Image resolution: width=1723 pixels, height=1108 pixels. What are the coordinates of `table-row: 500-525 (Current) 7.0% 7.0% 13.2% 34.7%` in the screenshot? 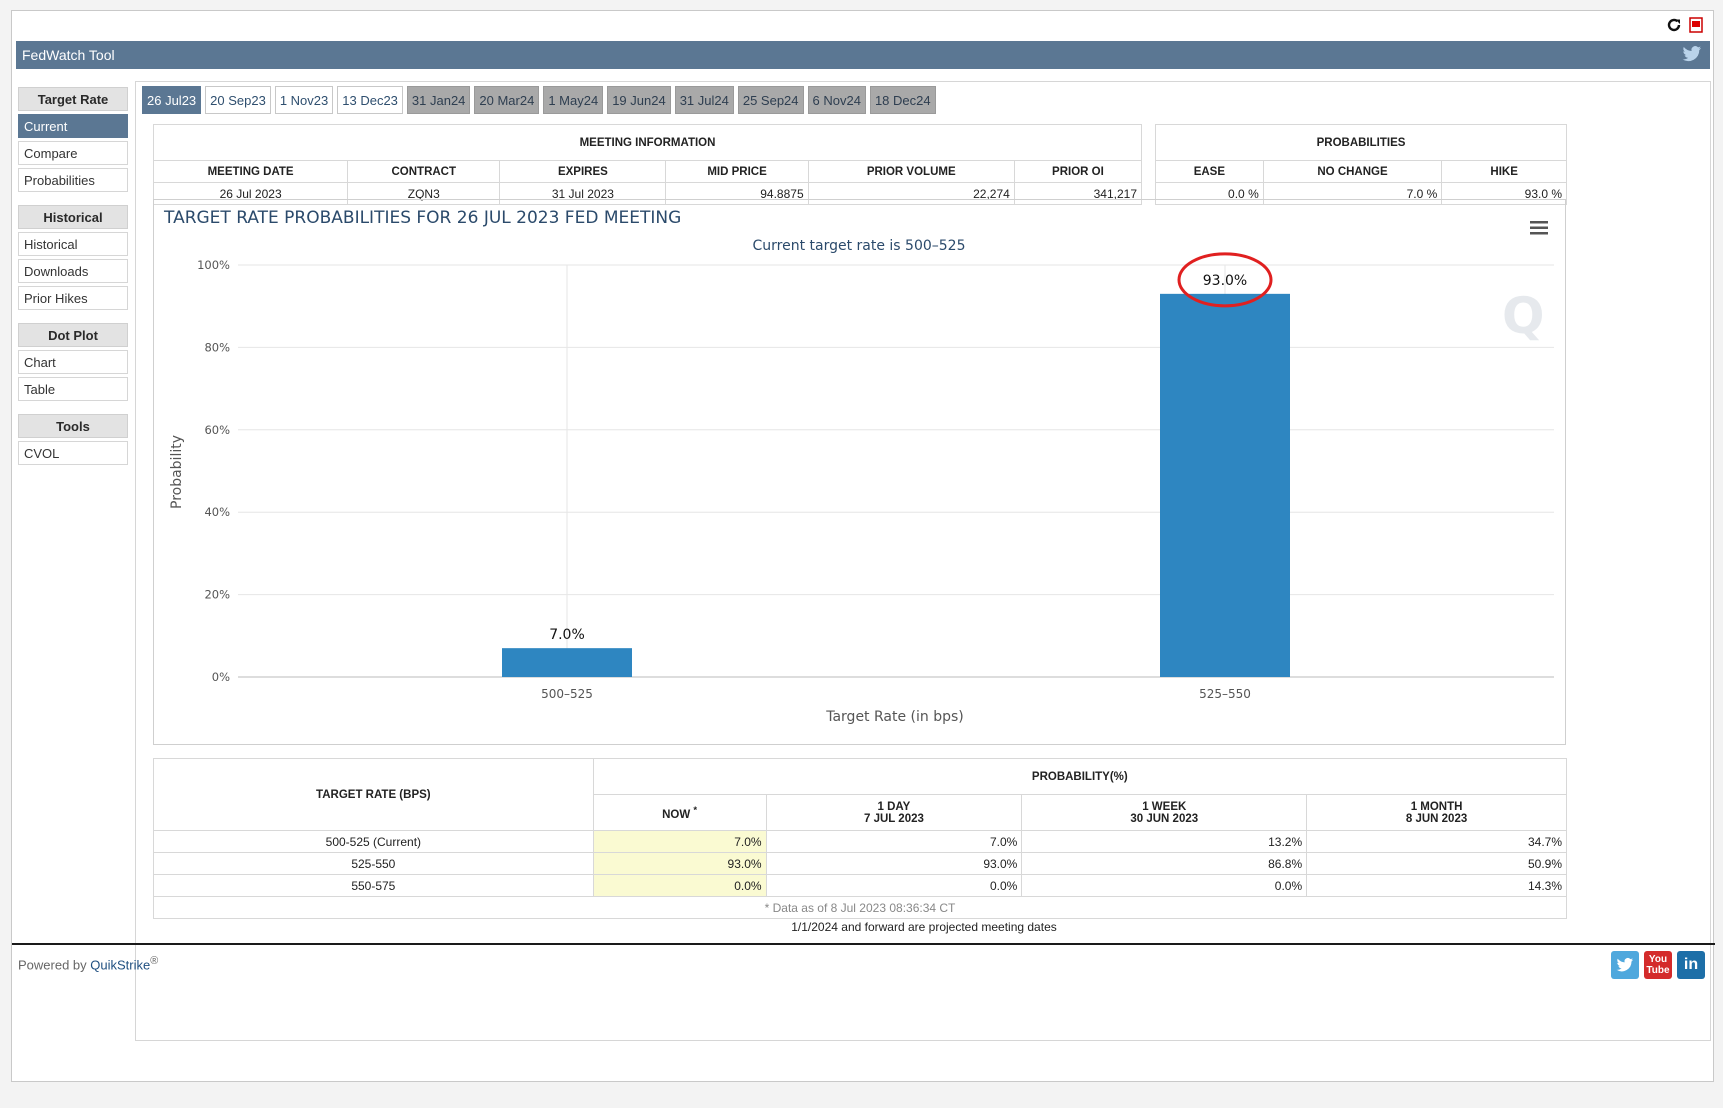 It's located at (860, 841).